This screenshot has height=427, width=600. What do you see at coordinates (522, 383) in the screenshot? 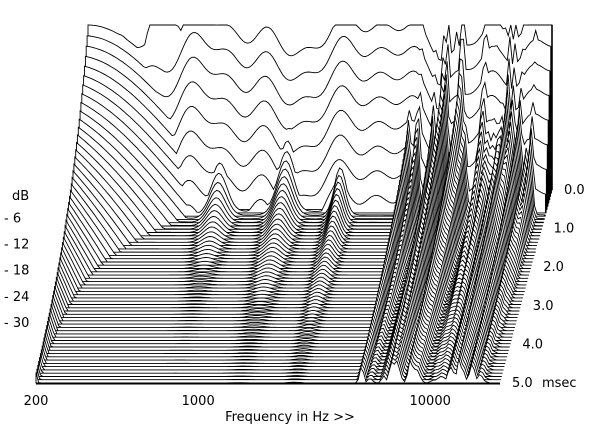
I see `z-tick-label: 5.0` at bounding box center [522, 383].